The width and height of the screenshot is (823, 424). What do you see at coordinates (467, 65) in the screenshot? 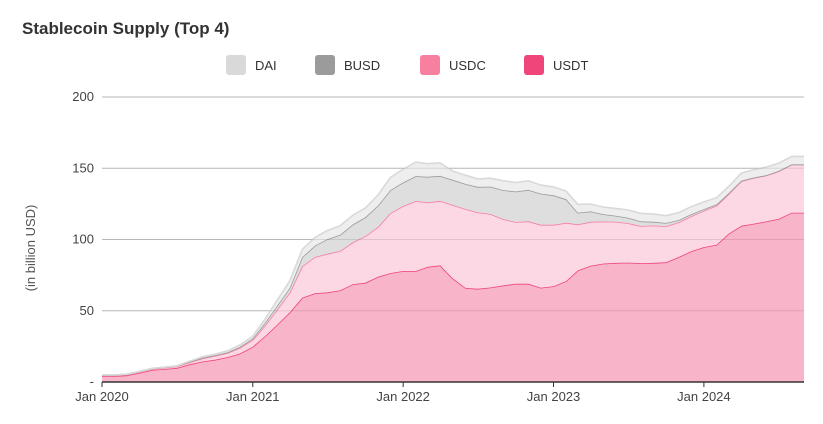
I see `legend-label-usdc: USDC` at bounding box center [467, 65].